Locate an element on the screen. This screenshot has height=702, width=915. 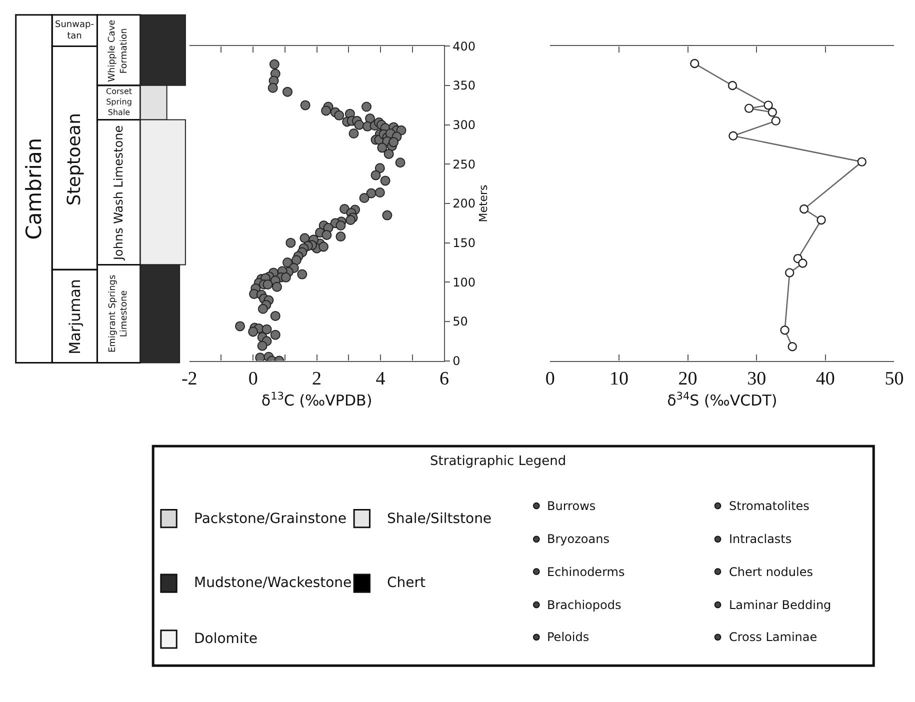
text: Chert is located at coordinates (406, 583).